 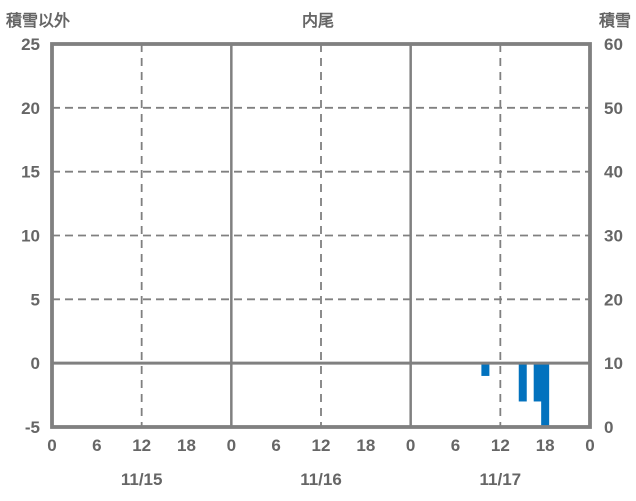 I want to click on right-axis-tick-label: 60, so click(x=613, y=44).